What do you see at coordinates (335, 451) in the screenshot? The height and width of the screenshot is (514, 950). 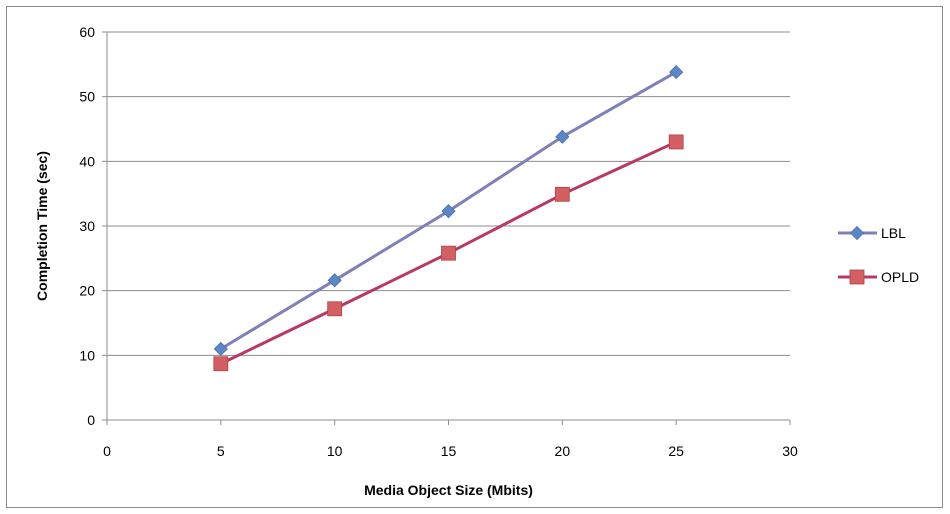 I see `x-tick-label: 10` at bounding box center [335, 451].